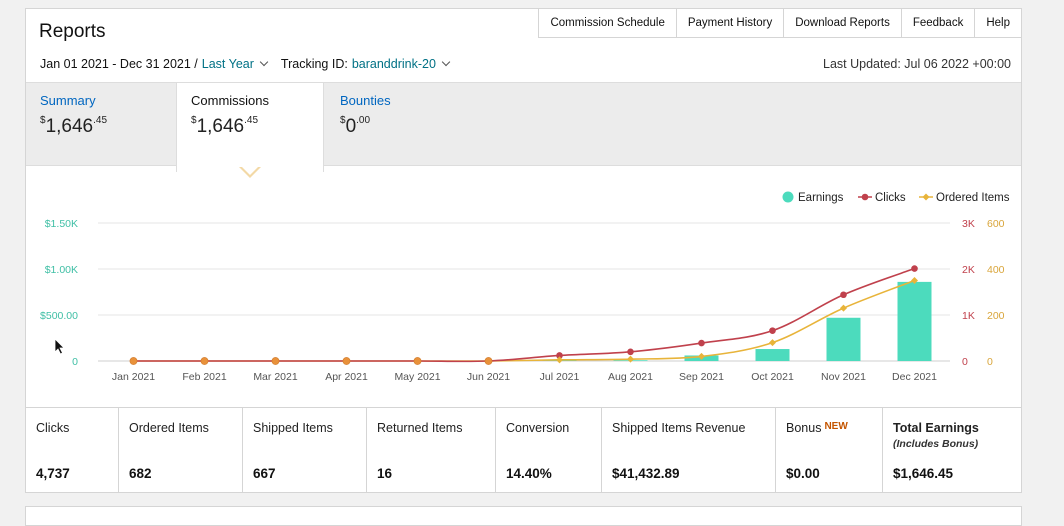 The width and height of the screenshot is (1064, 526). I want to click on commission-schedule-link: Commission Schedule, so click(607, 23).